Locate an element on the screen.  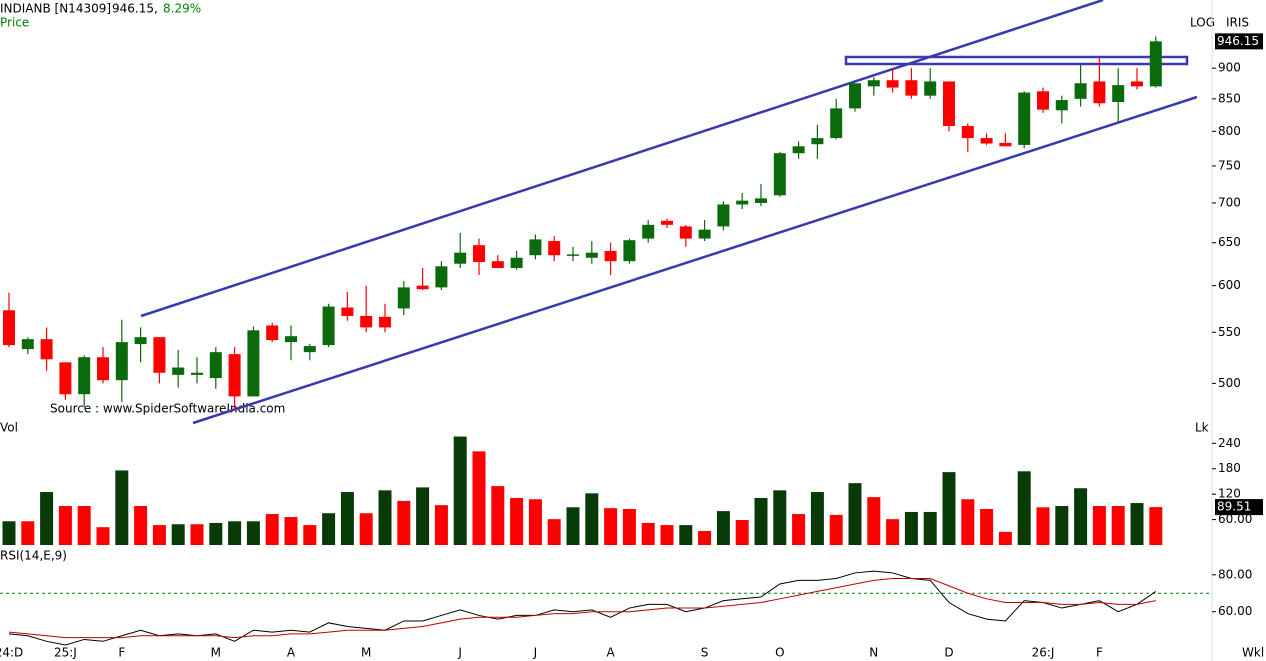
y-tick-label: 600 is located at coordinates (1229, 285).